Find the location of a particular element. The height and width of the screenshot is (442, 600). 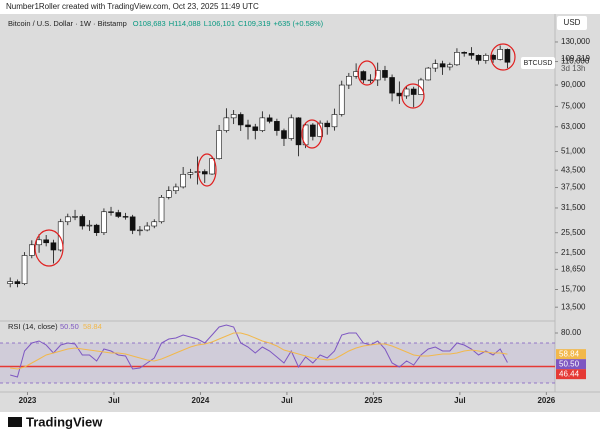

y-tick-label: 18,650 is located at coordinates (573, 268).